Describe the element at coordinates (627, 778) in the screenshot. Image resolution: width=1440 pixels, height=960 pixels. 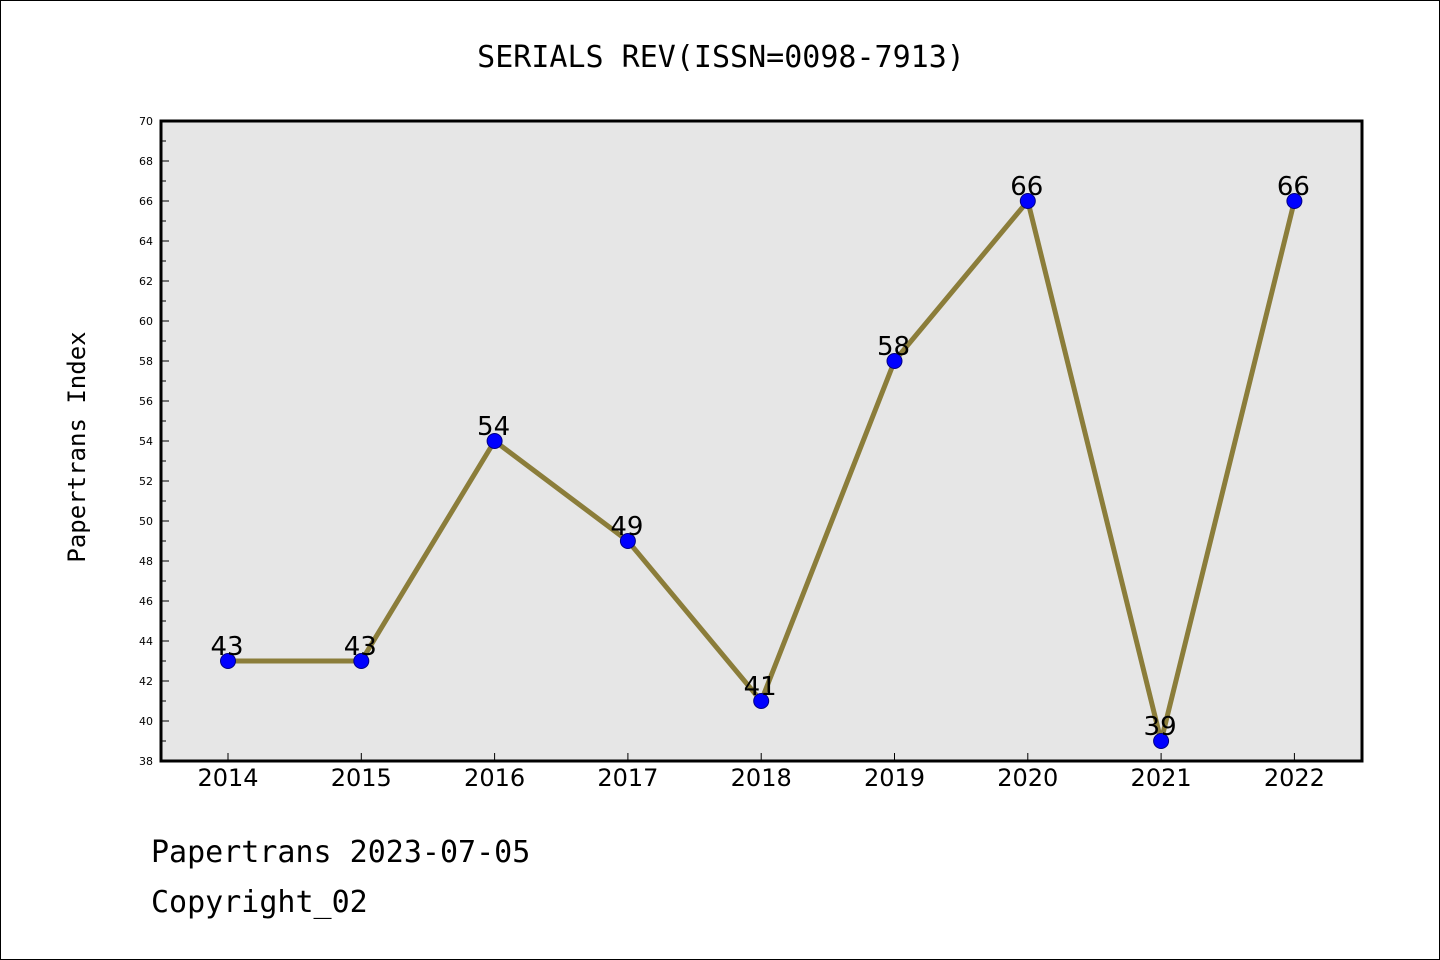
I see `x-tick-label: 2017` at that location.